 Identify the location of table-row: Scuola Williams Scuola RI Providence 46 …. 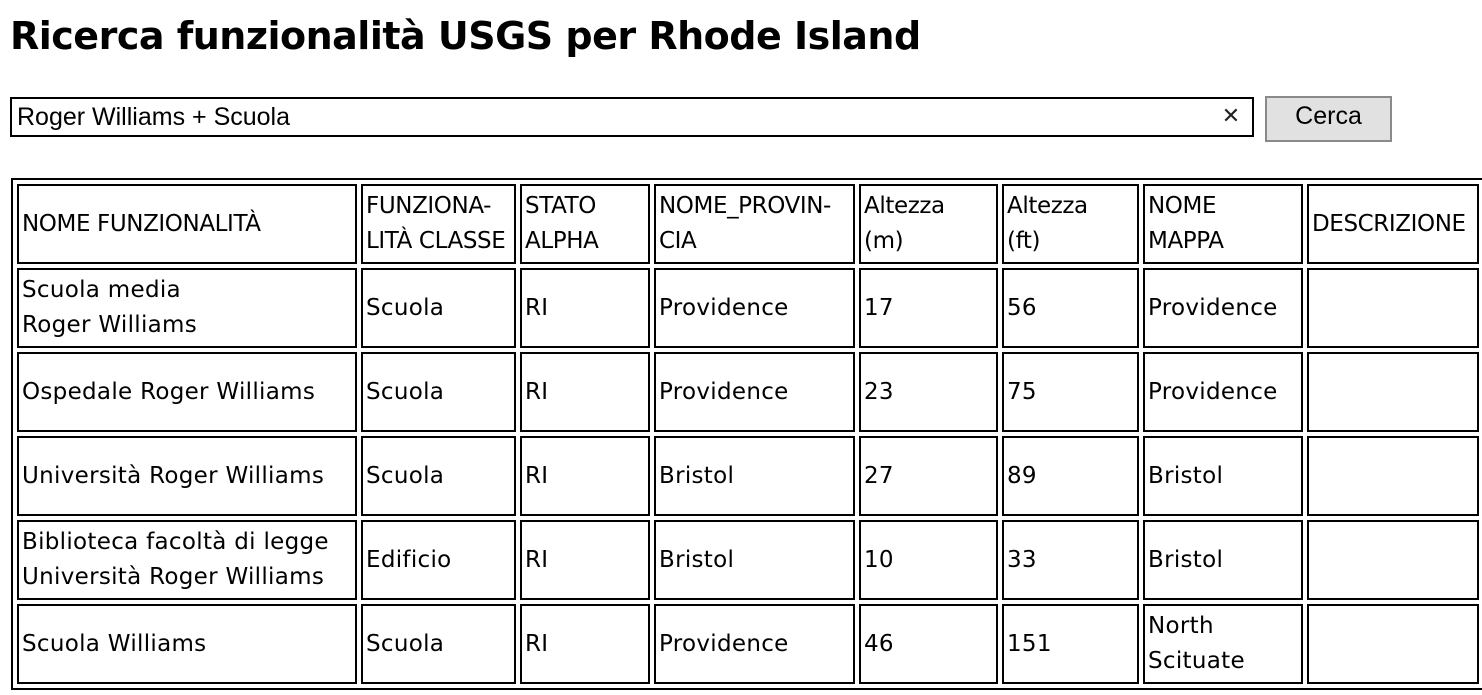
(748, 644).